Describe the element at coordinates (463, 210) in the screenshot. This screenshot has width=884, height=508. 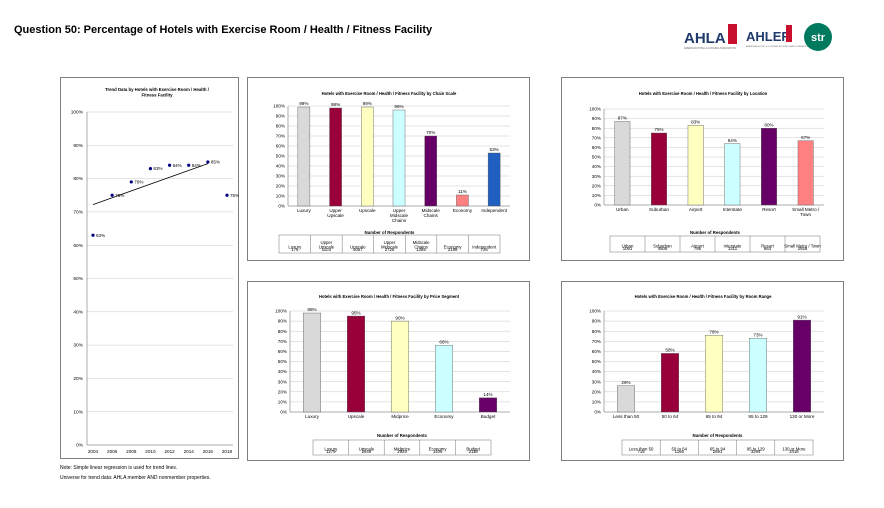
I see `x-tick-label: Economy` at that location.